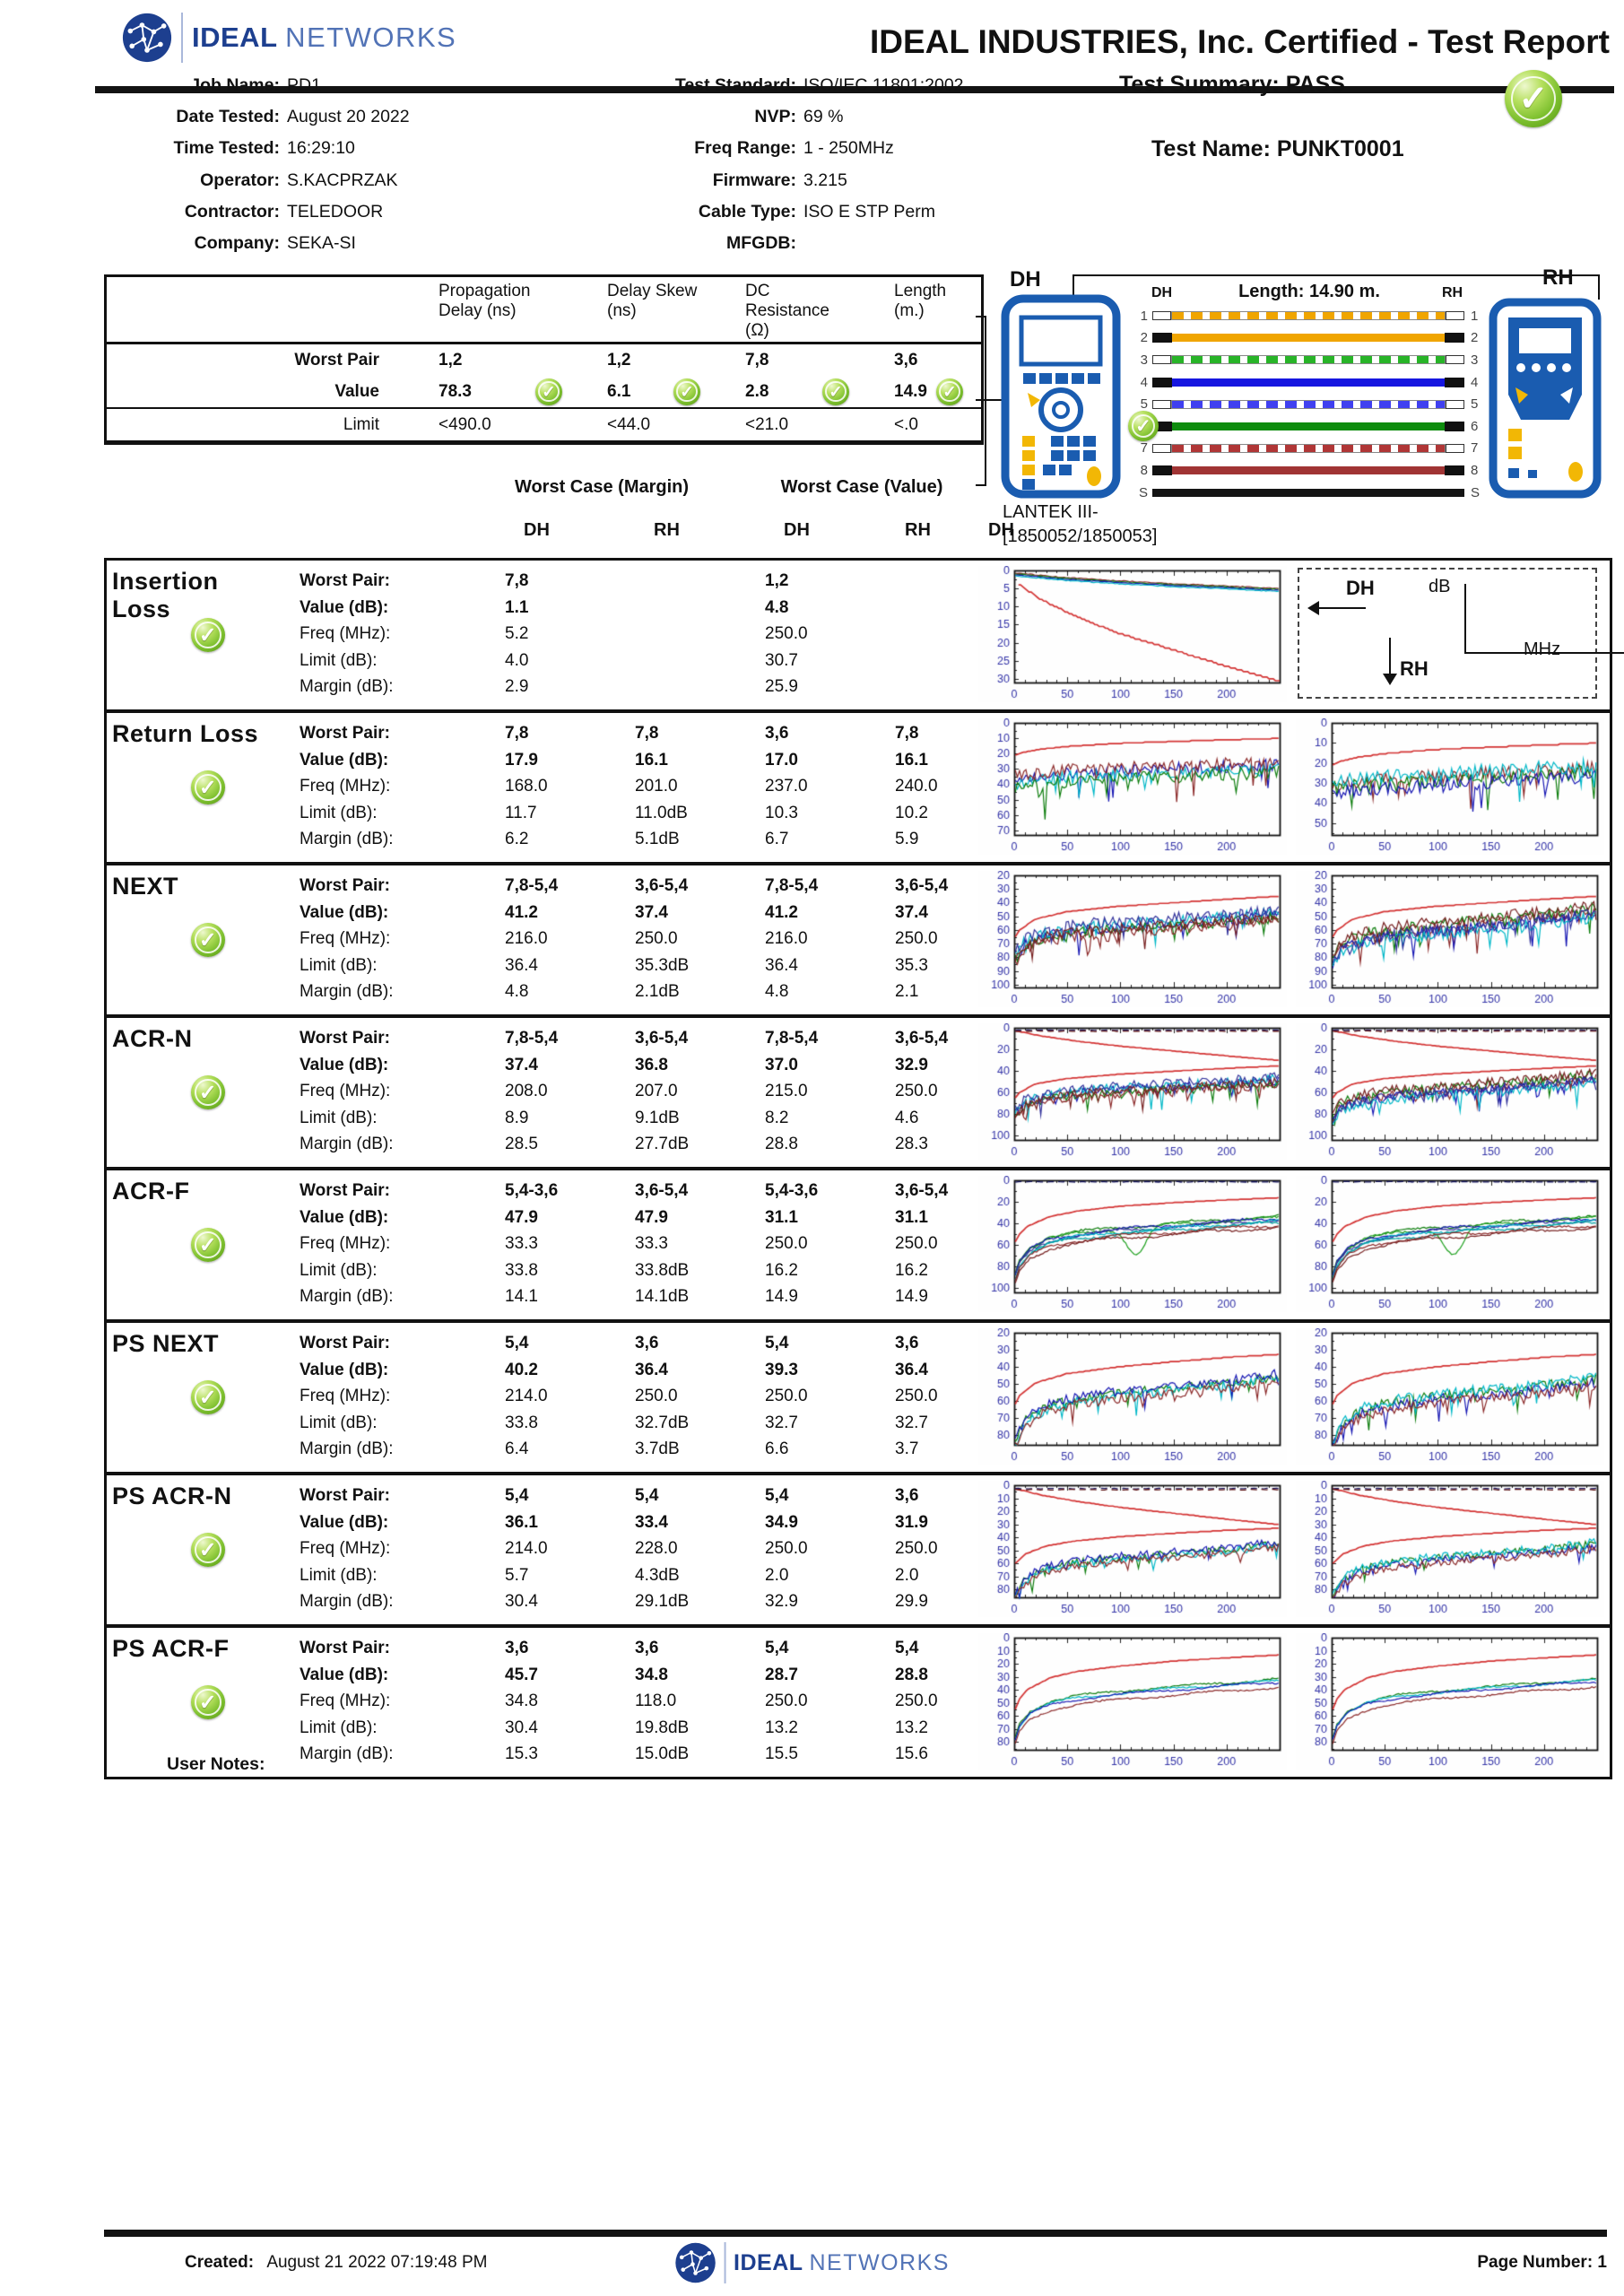 The image size is (1624, 2296). Describe the element at coordinates (1001, 530) in the screenshot. I see `chart-dh-header: DH` at that location.